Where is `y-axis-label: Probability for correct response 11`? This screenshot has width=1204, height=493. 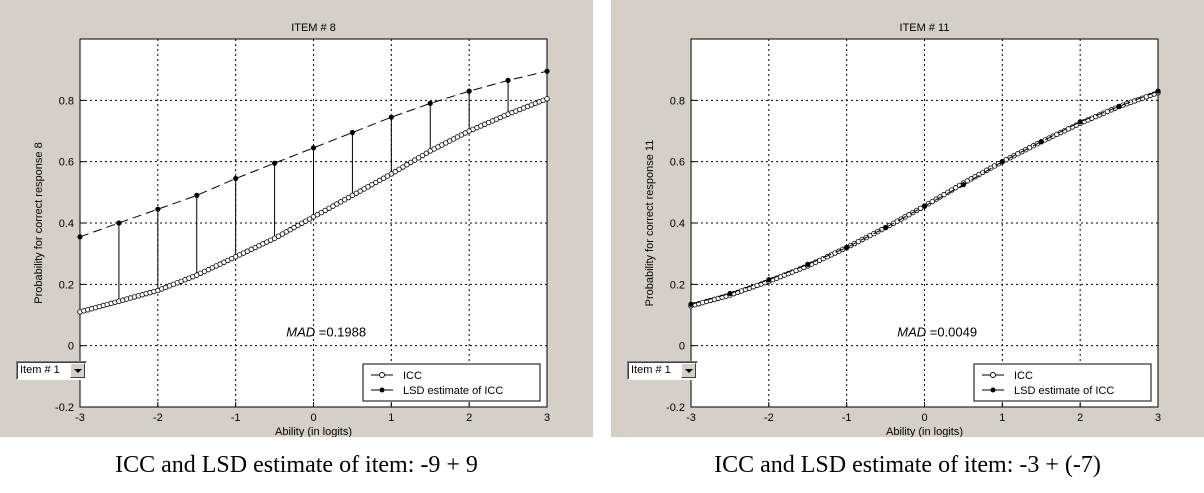 y-axis-label: Probability for correct response 11 is located at coordinates (650, 223).